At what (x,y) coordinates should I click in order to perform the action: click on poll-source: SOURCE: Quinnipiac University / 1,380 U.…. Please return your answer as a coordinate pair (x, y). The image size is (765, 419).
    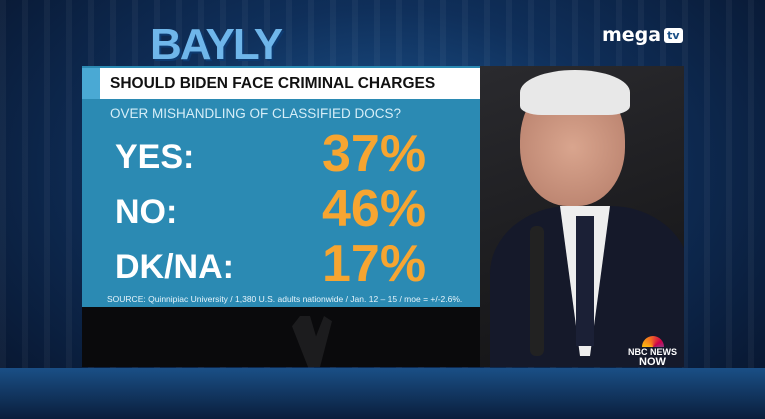
    Looking at the image, I should click on (285, 299).